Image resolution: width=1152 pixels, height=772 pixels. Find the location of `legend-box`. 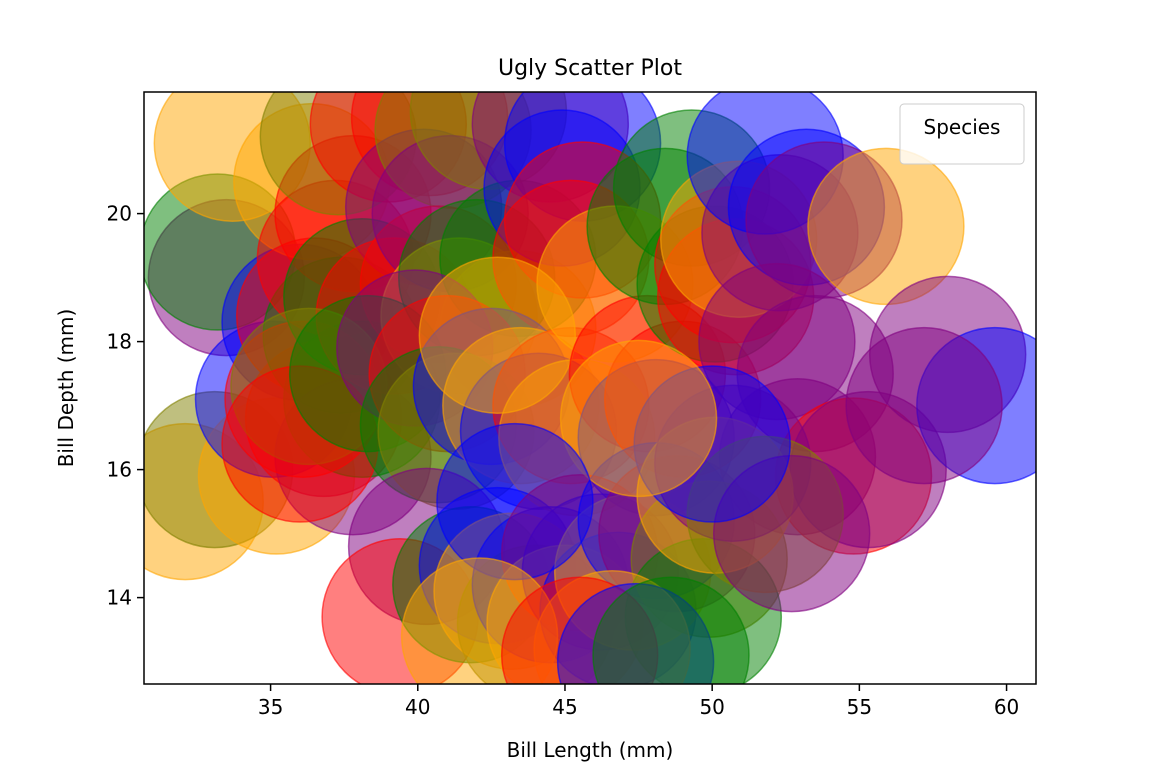

legend-box is located at coordinates (962, 134).